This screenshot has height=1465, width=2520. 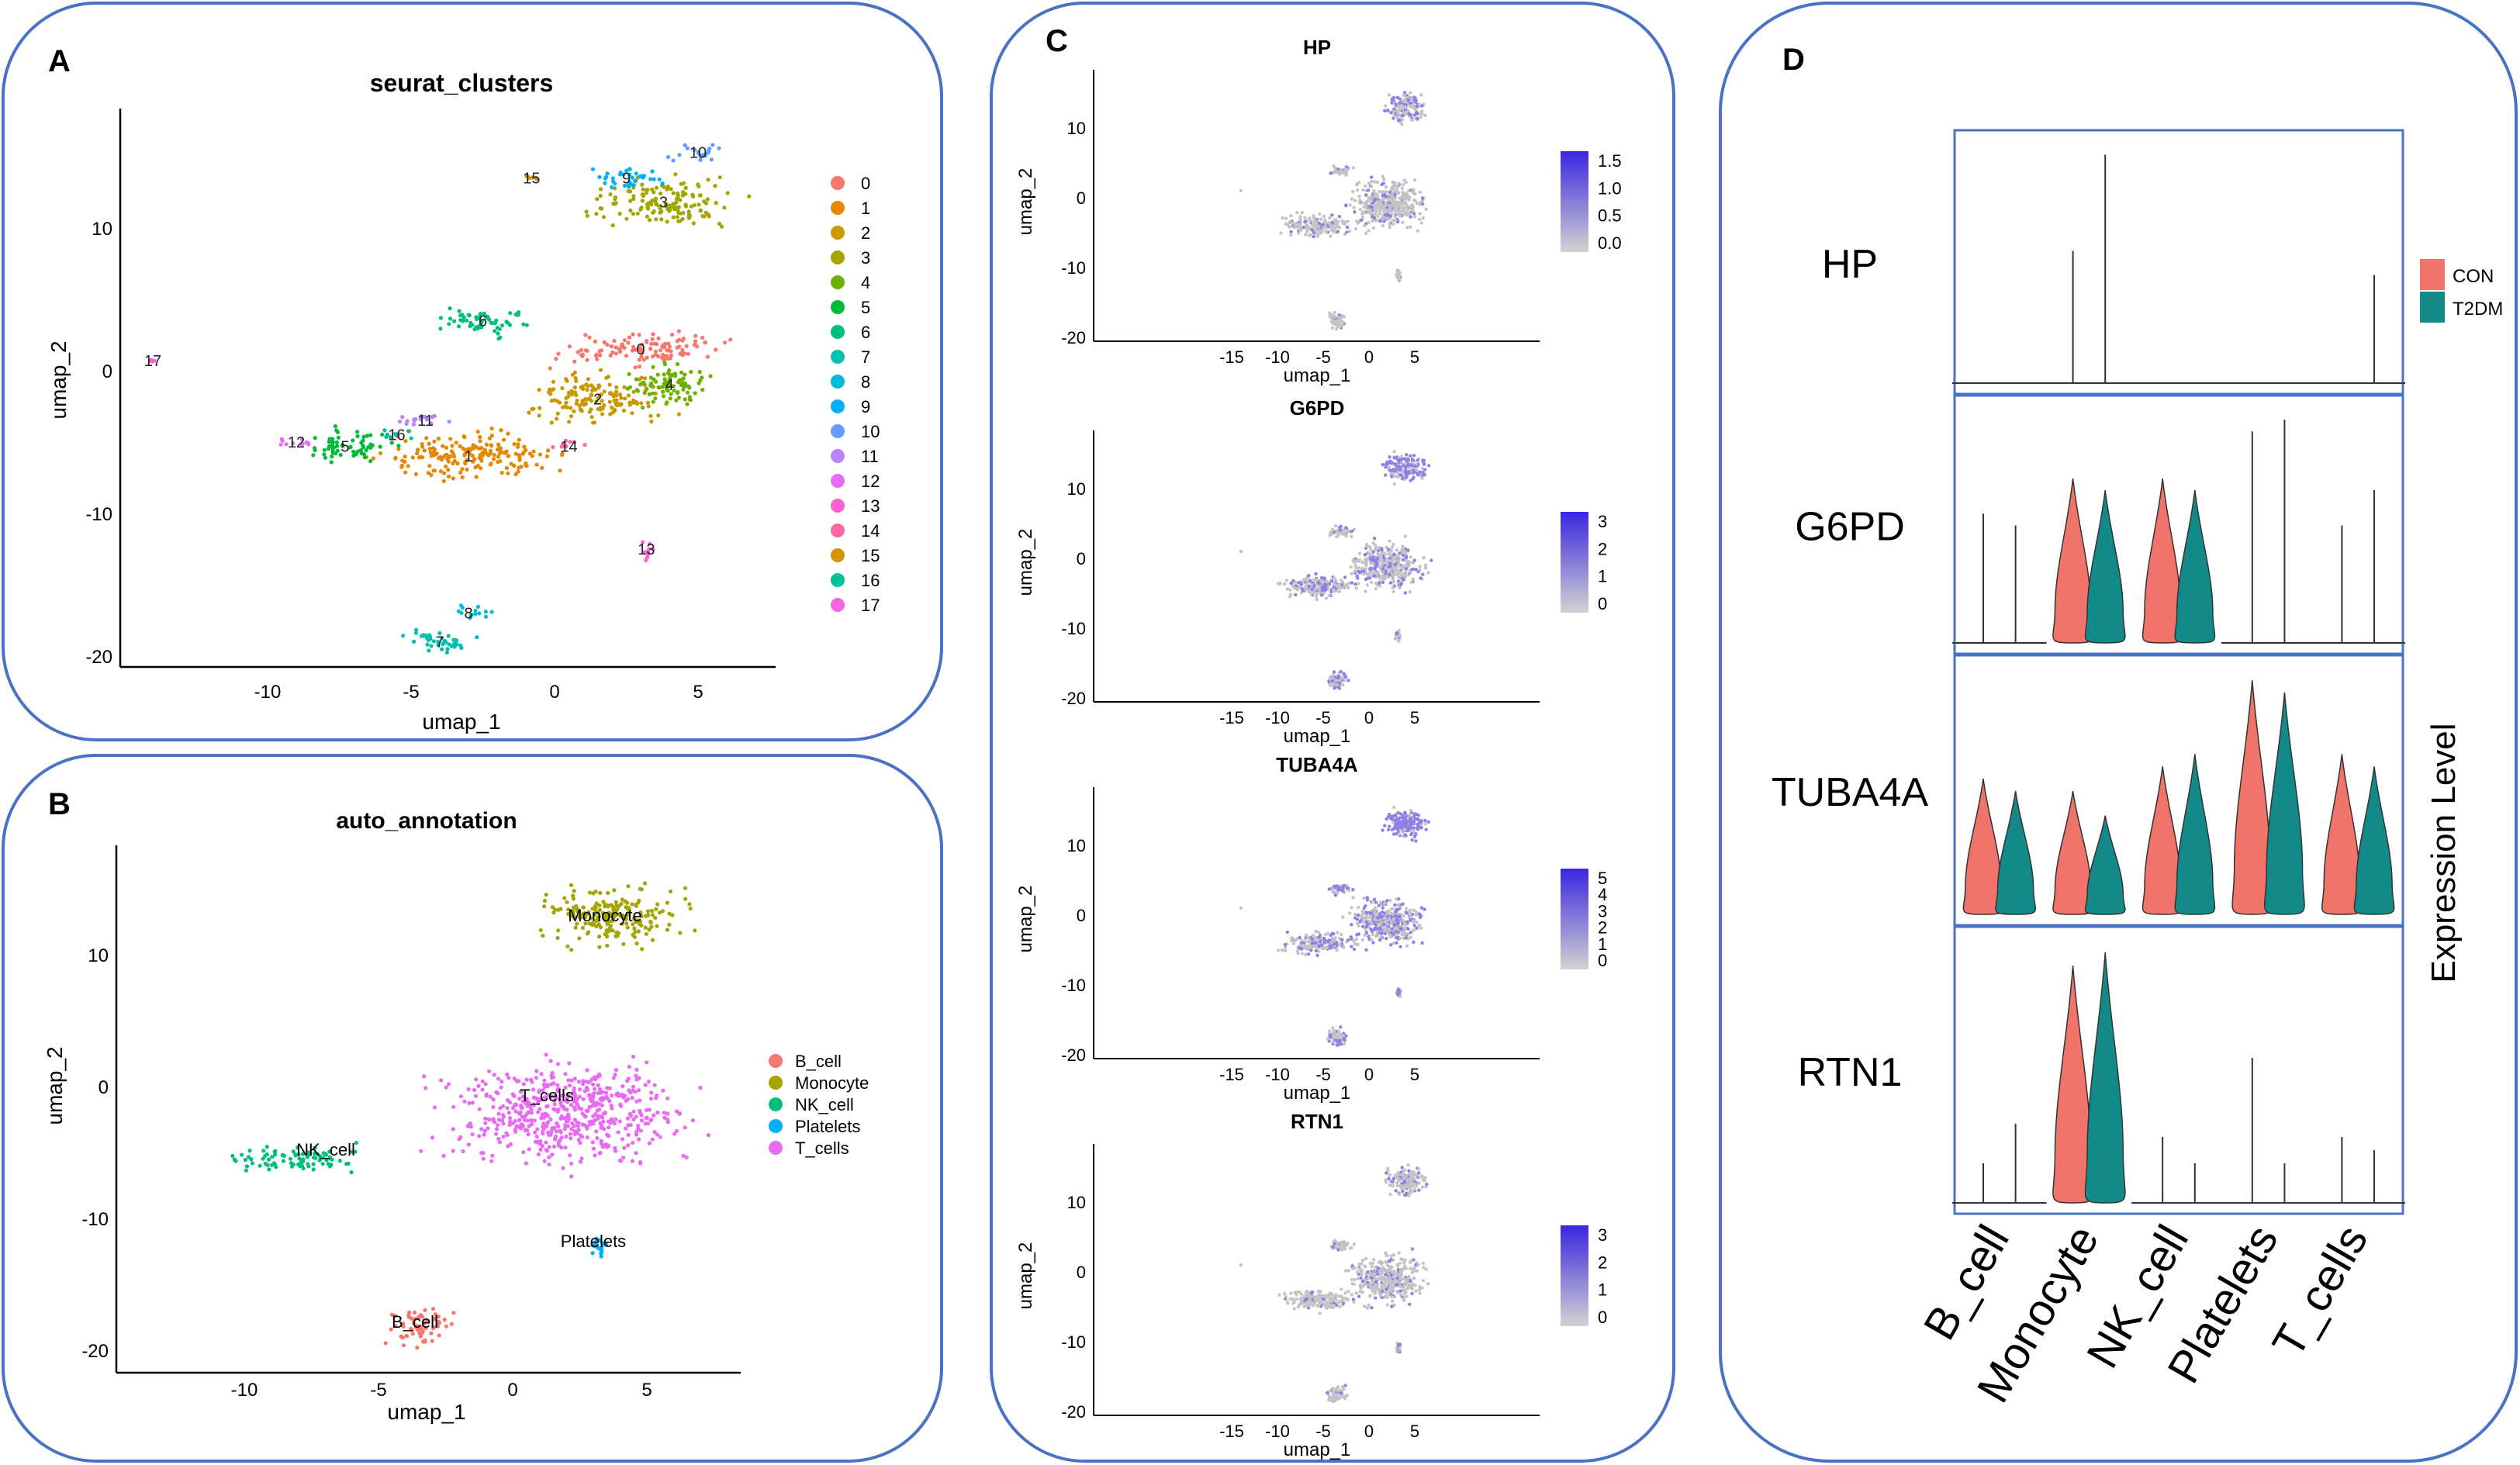 What do you see at coordinates (392, 443) in the screenshot?
I see `cluster-5-point` at bounding box center [392, 443].